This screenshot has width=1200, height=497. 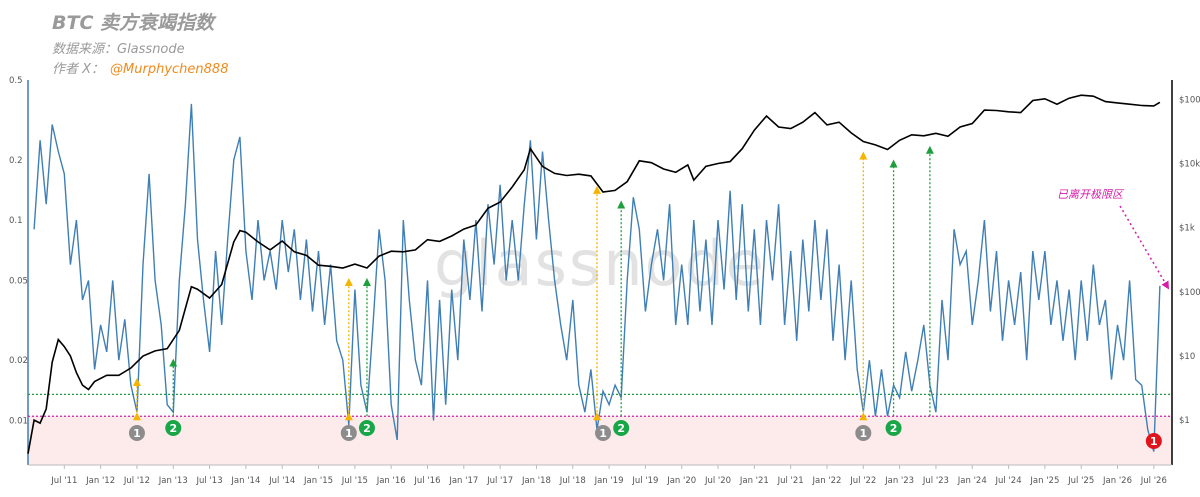 What do you see at coordinates (18, 422) in the screenshot?
I see `left-tick-label: 0.01` at bounding box center [18, 422].